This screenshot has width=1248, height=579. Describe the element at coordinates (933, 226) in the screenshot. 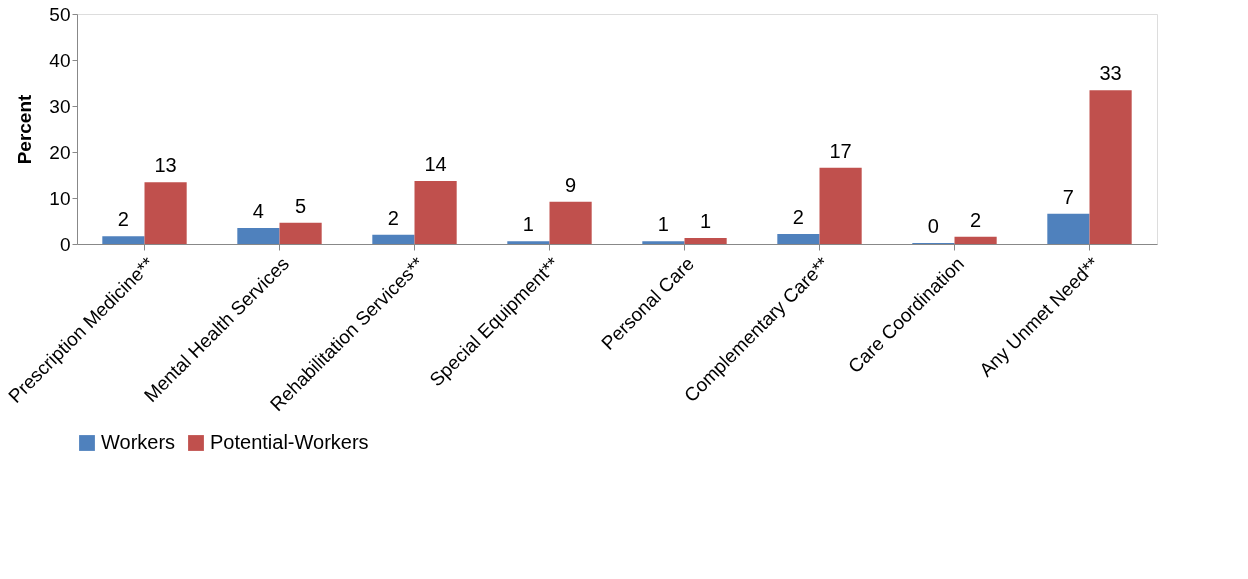

I see `data-label: 0` at that location.